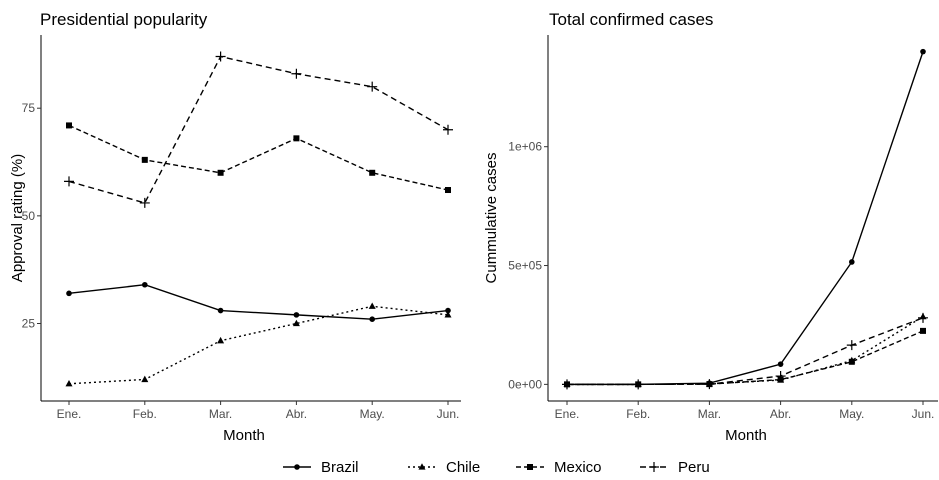  Describe the element at coordinates (631, 19) in the screenshot. I see `chart-title: Total confirmed cases` at that location.